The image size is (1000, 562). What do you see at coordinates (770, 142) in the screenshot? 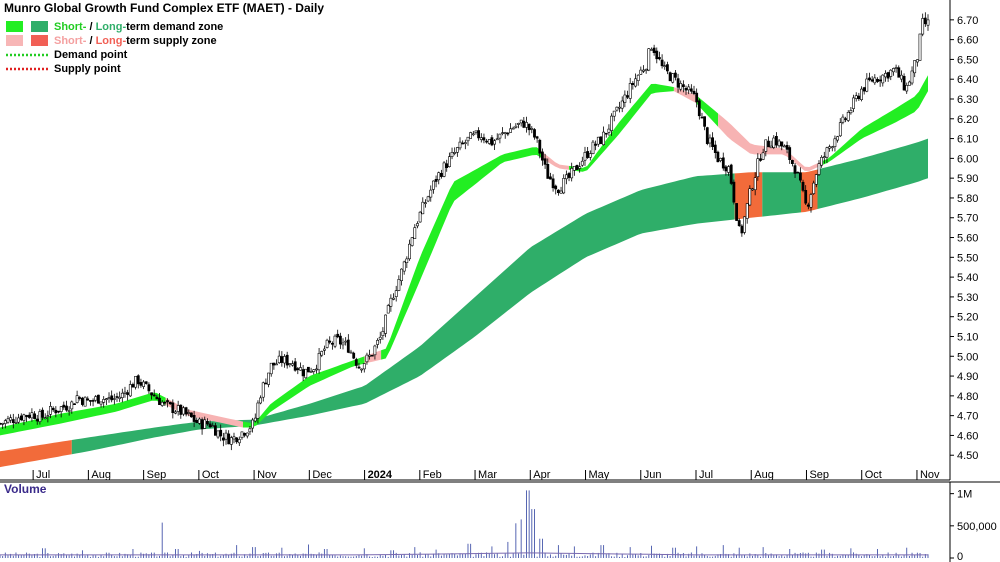
I see `short-term-supply-band` at bounding box center [770, 142].